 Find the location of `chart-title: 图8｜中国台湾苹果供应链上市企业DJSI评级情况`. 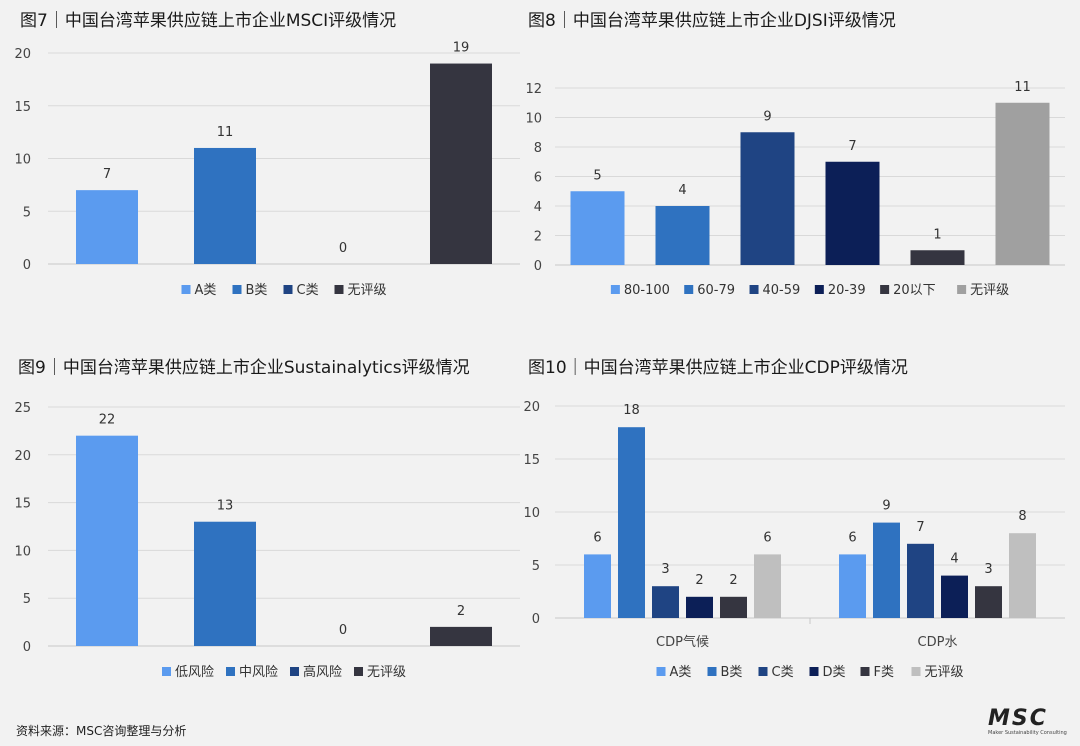

chart-title: 图8｜中国台湾苹果供应链上市企业DJSI评级情况 is located at coordinates (712, 21).